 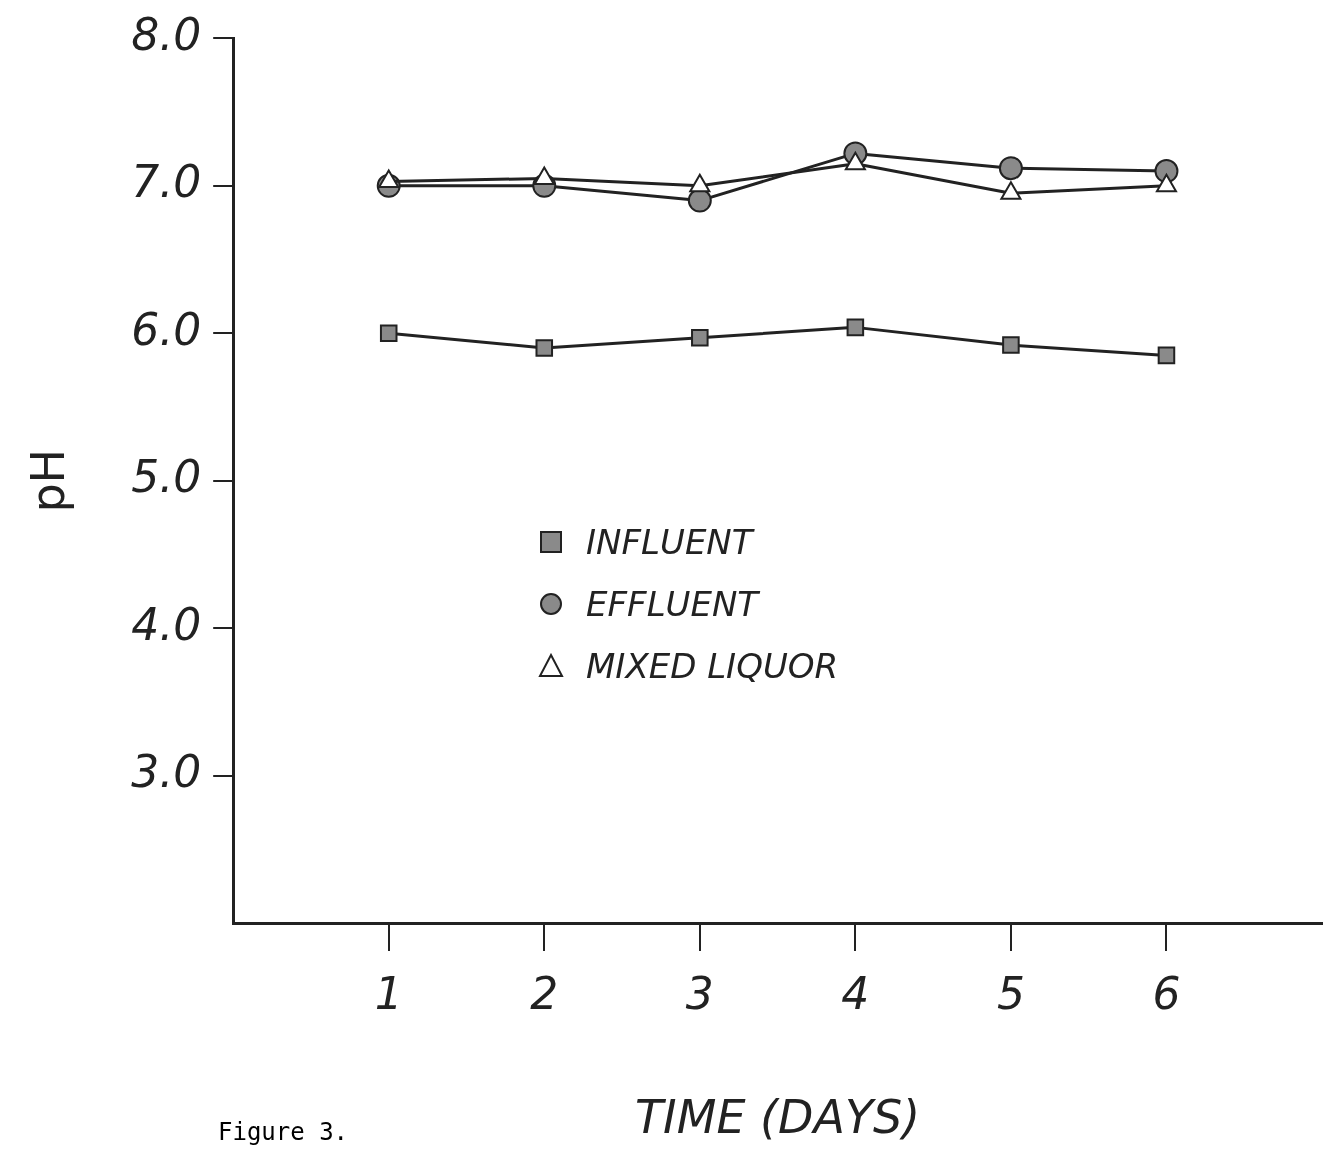 What do you see at coordinates (1166, 993) in the screenshot?
I see `x-tick-label: 6` at bounding box center [1166, 993].